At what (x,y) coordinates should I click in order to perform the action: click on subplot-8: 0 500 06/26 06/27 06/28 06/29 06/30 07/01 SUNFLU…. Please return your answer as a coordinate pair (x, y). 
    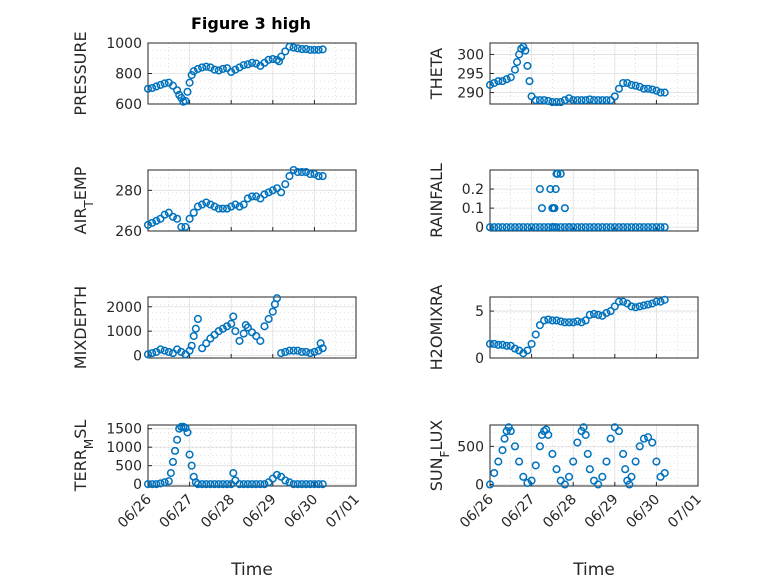
    Looking at the image, I should click on (566, 500).